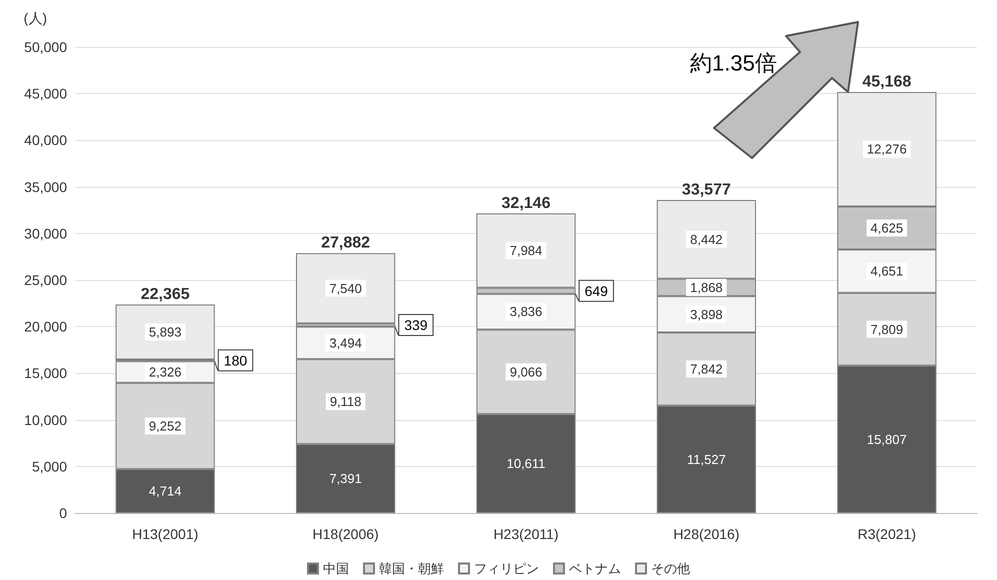 The height and width of the screenshot is (580, 997). I want to click on x-tick-label: H13(2001), so click(165, 534).